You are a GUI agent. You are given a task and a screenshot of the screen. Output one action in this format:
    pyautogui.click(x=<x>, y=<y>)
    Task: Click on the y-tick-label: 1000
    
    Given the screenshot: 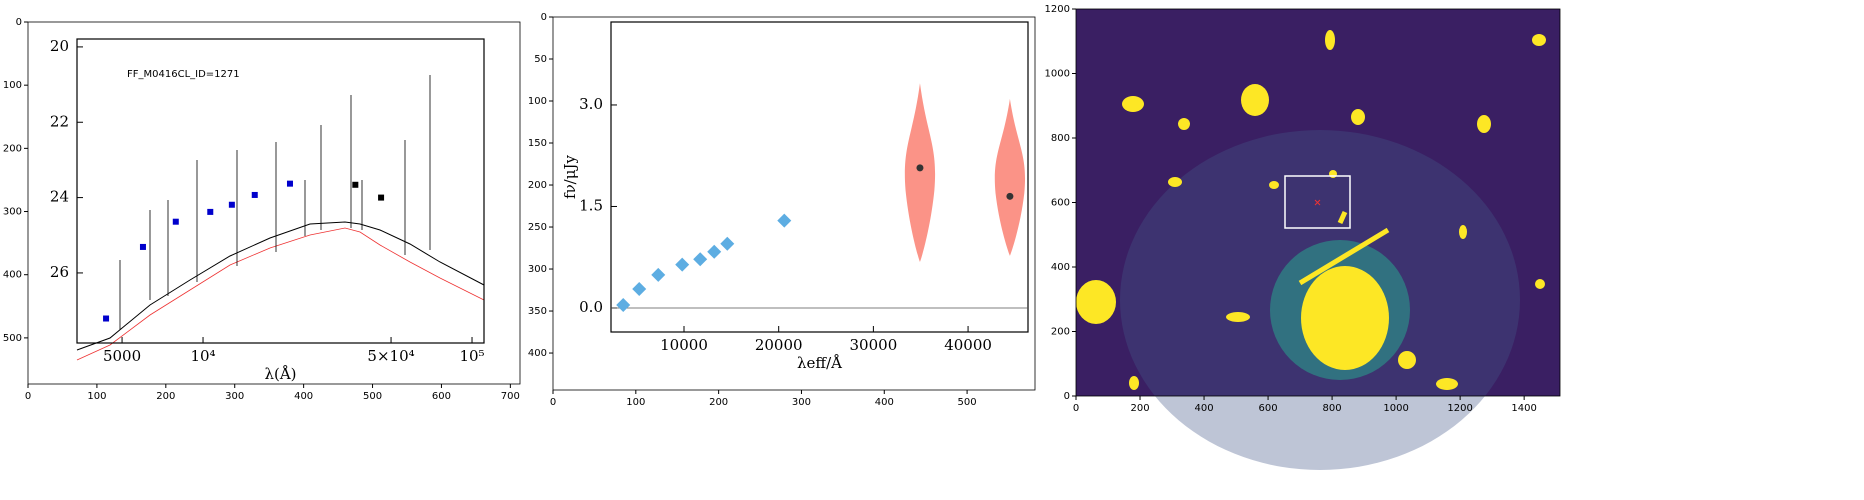 What is the action you would take?
    pyautogui.click(x=1057, y=74)
    